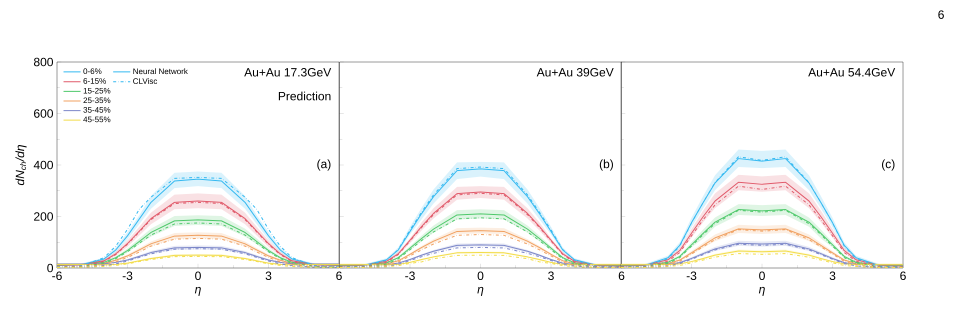 The image size is (968, 316). I want to click on annotation: Prediction, so click(304, 96).